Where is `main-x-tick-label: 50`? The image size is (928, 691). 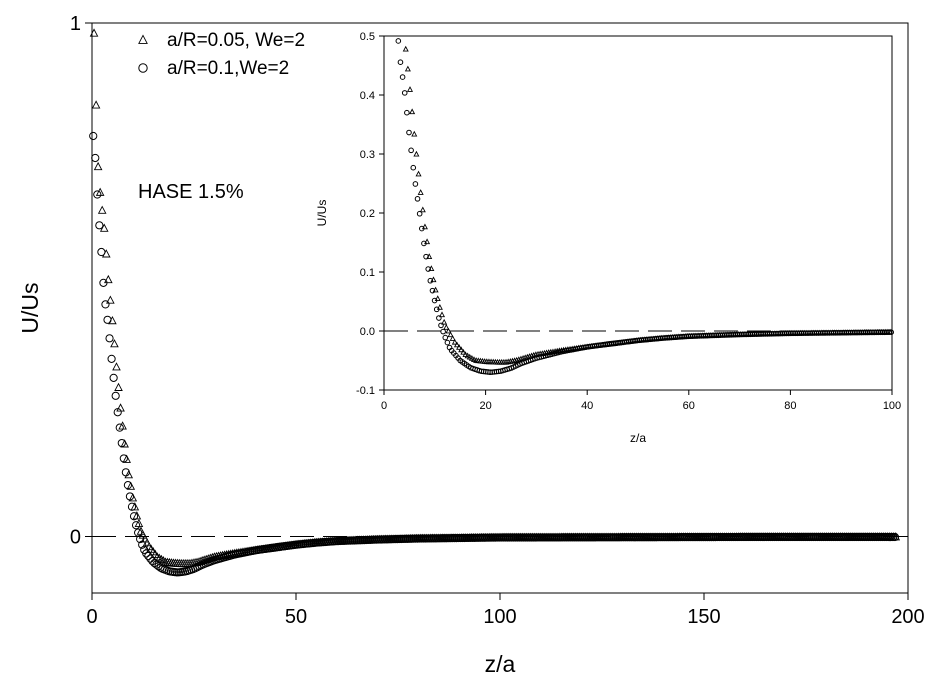
main-x-tick-label: 50 is located at coordinates (296, 617).